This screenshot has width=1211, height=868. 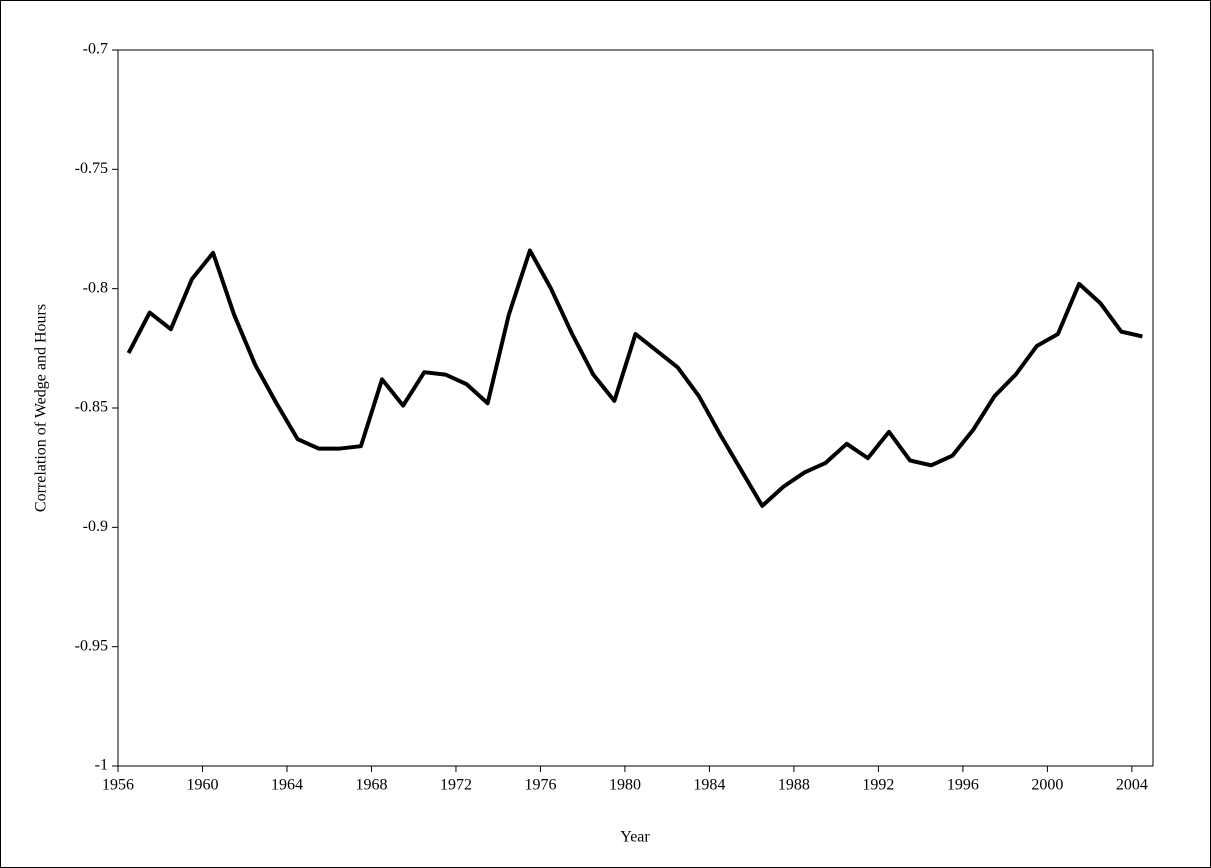 What do you see at coordinates (1132, 785) in the screenshot?
I see `x-tick-label: 2004` at bounding box center [1132, 785].